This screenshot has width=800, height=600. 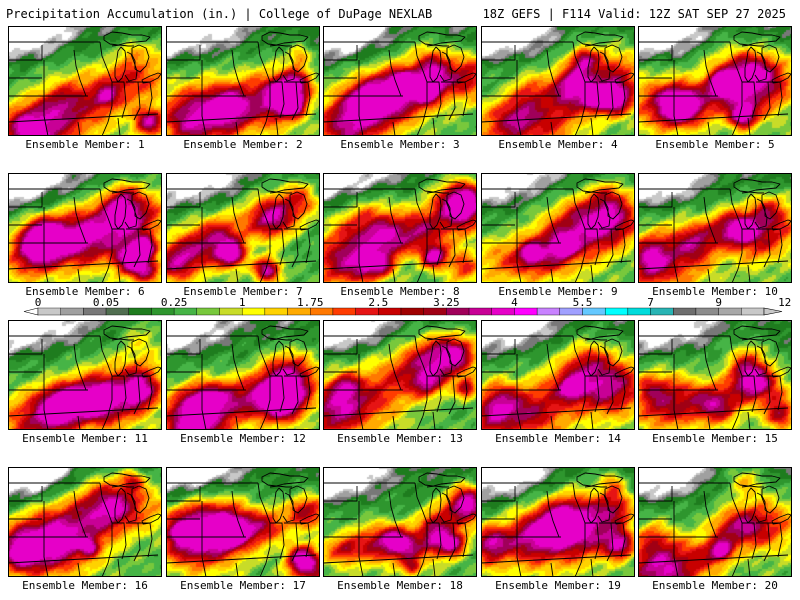 I want to click on ensemble-panel: Ensemble Member: 20, so click(x=715, y=529).